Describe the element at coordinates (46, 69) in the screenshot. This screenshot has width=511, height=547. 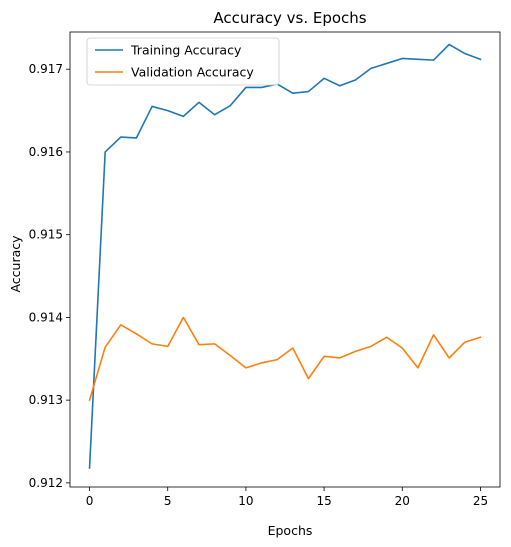
I see `y-tick-label: 0.917` at that location.